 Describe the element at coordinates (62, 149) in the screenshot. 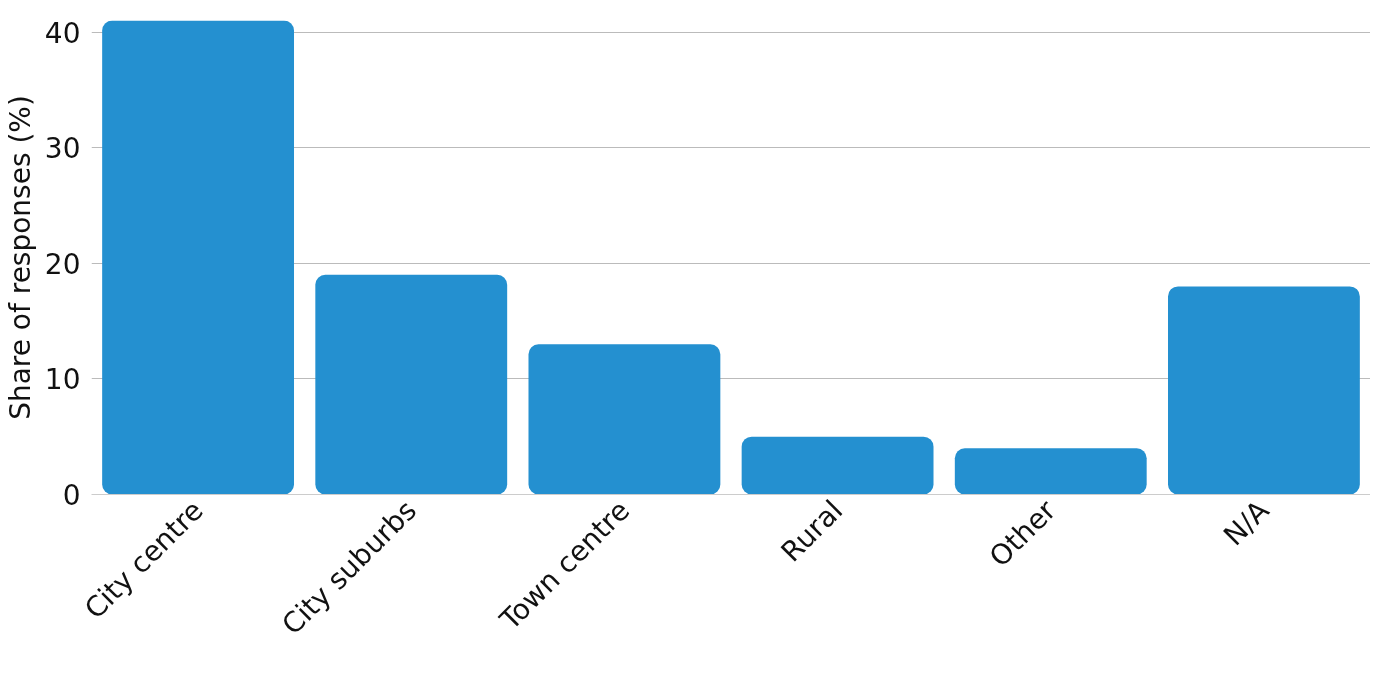

I see `y-tick-label: 30` at that location.